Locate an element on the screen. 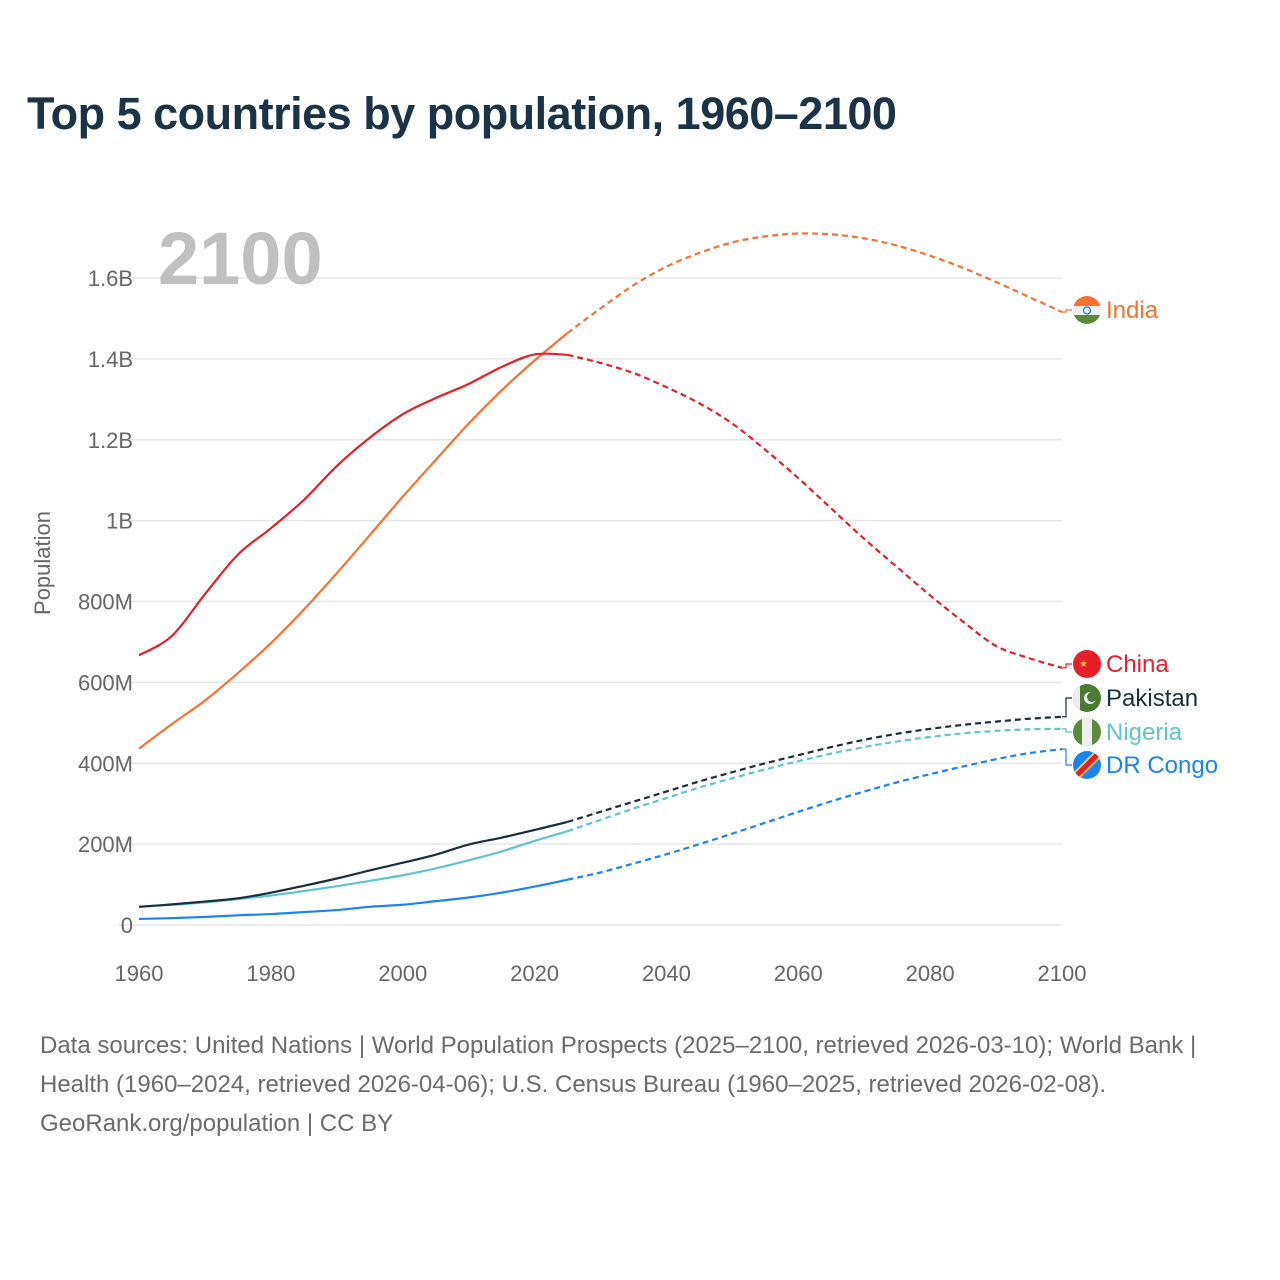 The image size is (1280, 1280). y-axis-ticks: 0 200M 400M 600M 800M 1B 1.2B 1.4B 1.6B is located at coordinates (105, 602).